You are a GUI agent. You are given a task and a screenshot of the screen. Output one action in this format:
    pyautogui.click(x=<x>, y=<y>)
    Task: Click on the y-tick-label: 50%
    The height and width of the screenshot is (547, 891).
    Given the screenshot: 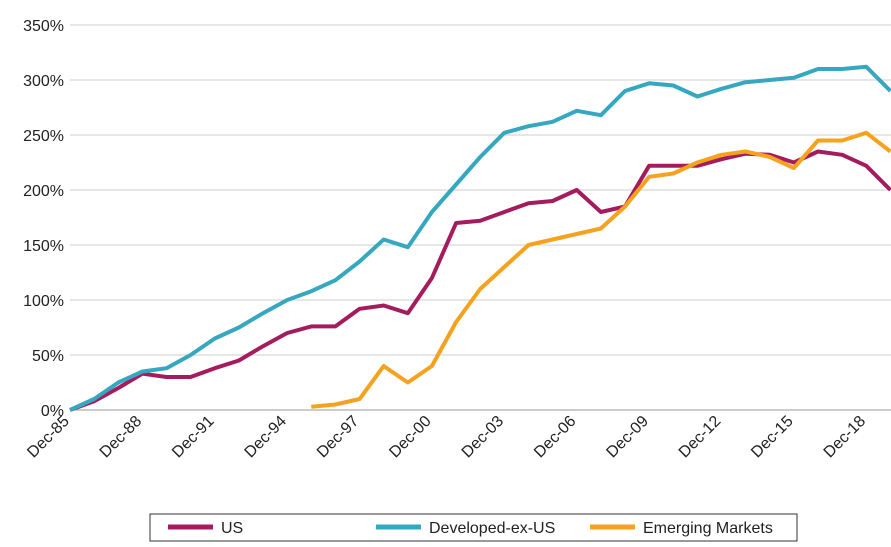 What is the action you would take?
    pyautogui.click(x=48, y=356)
    